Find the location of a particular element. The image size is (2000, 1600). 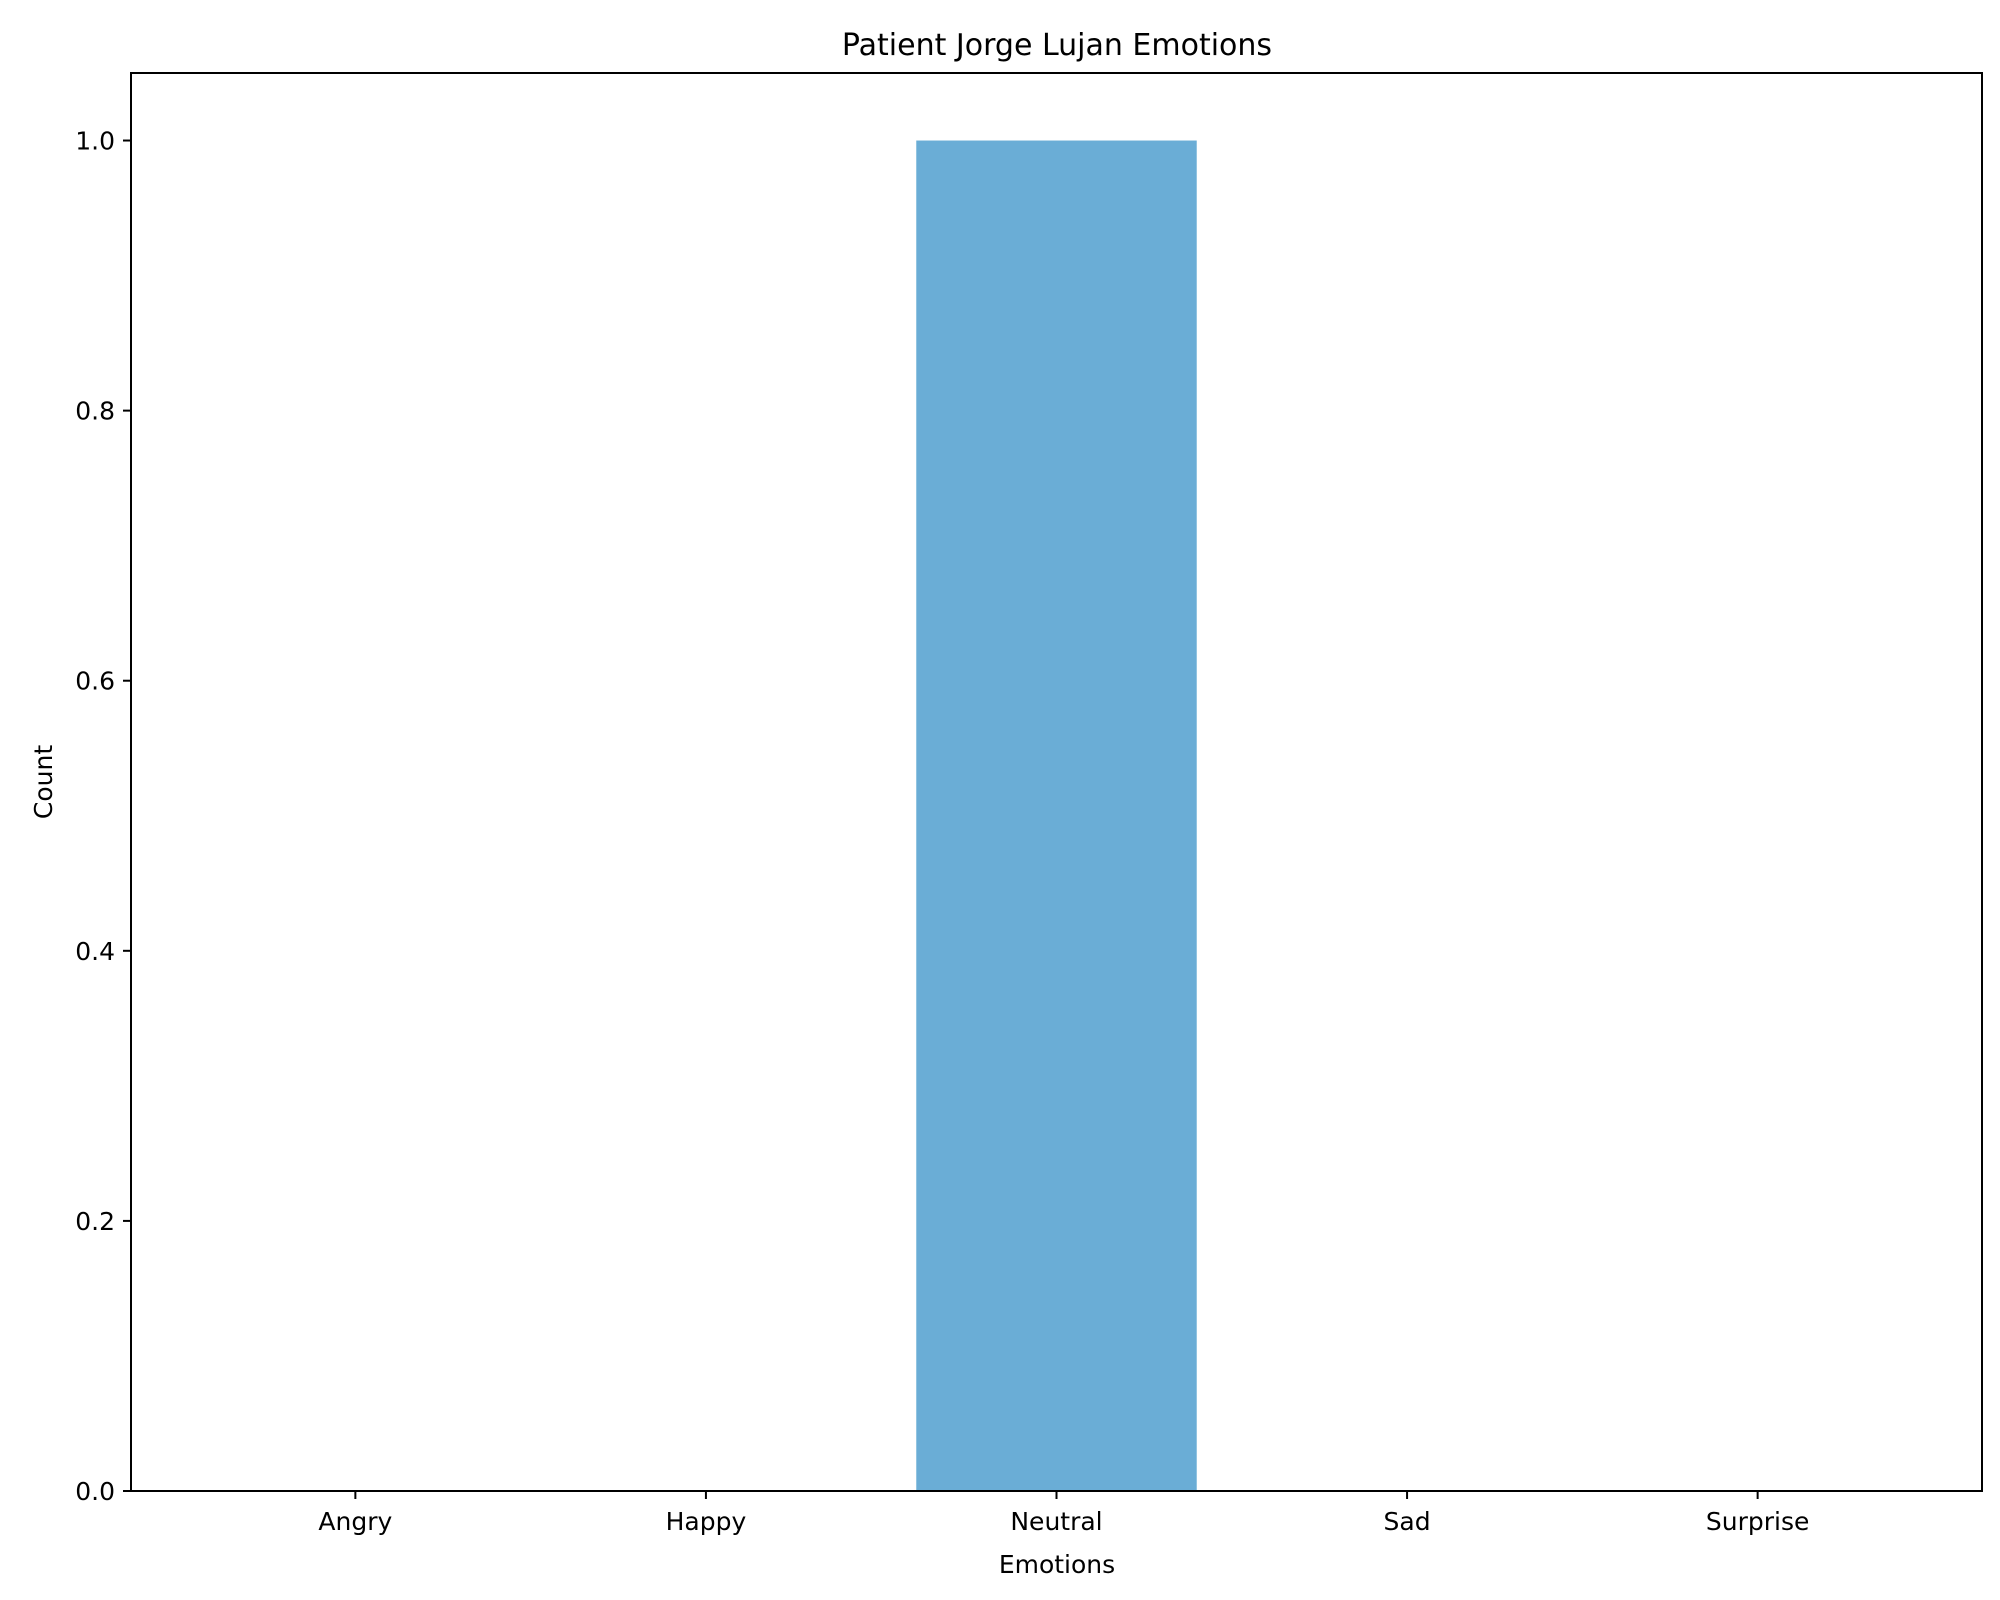

bars is located at coordinates (1056, 815).